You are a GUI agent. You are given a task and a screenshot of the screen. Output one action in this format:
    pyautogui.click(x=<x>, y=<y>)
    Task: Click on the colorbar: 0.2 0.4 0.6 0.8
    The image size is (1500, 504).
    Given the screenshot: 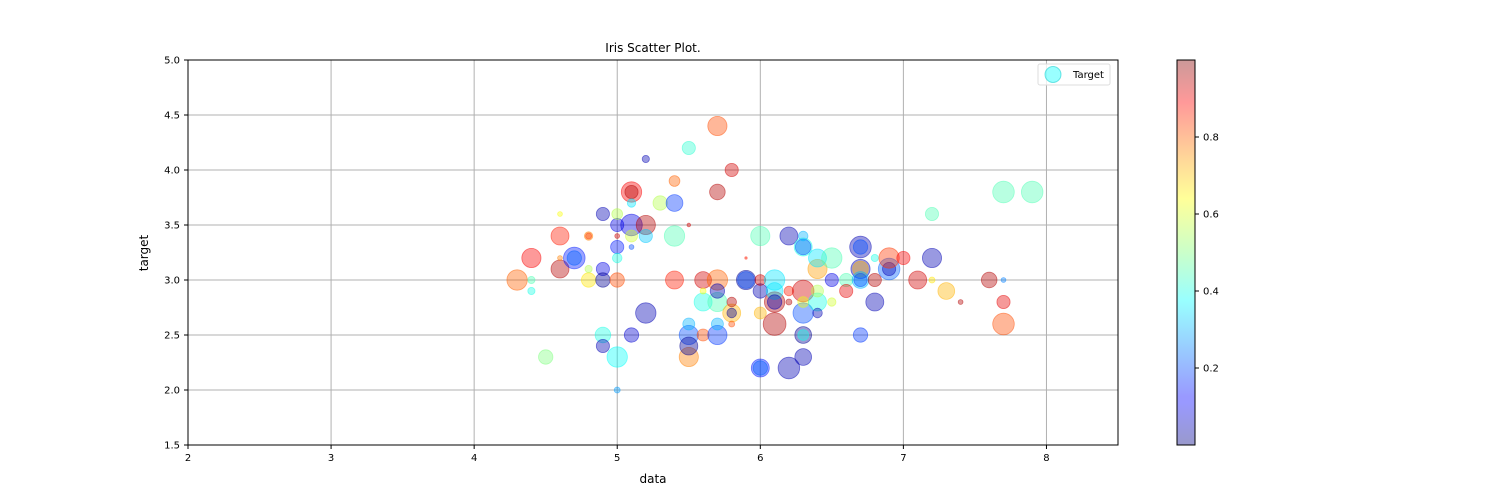 What is the action you would take?
    pyautogui.click(x=1197, y=252)
    